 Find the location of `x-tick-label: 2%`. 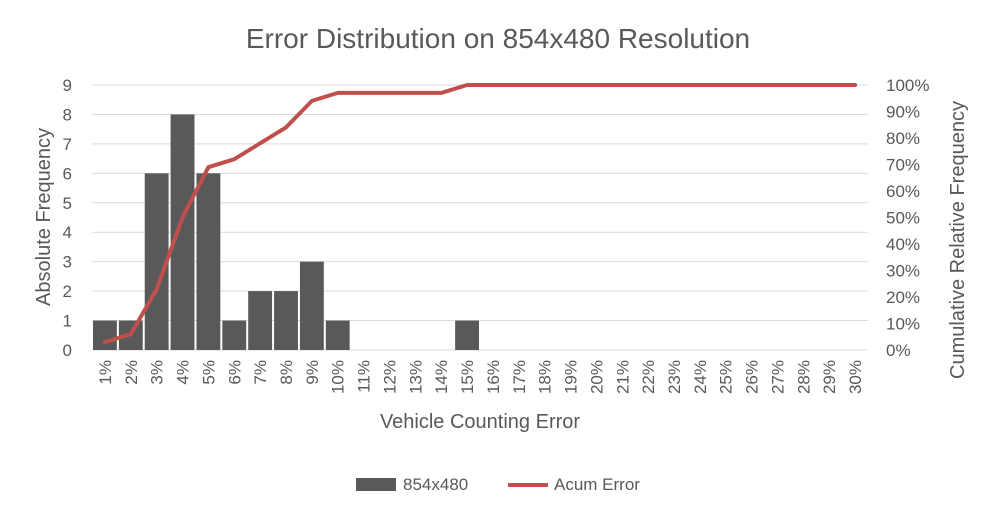

x-tick-label: 2% is located at coordinates (131, 372).